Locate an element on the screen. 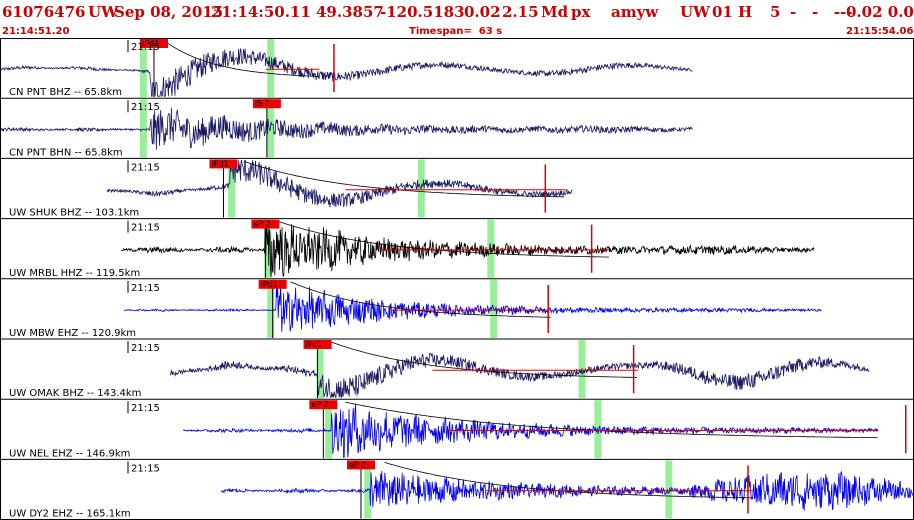 The image size is (914, 520). event-depth: 0.02 is located at coordinates (482, 12).